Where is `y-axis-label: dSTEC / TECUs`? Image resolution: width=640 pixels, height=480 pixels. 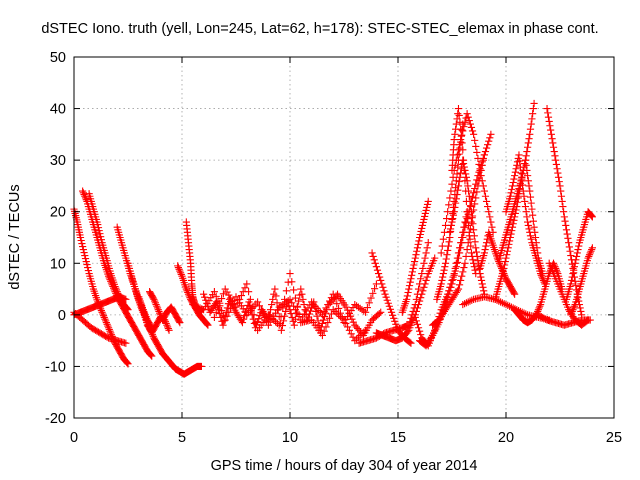
y-axis-label: dSTEC / TECUs is located at coordinates (15, 236).